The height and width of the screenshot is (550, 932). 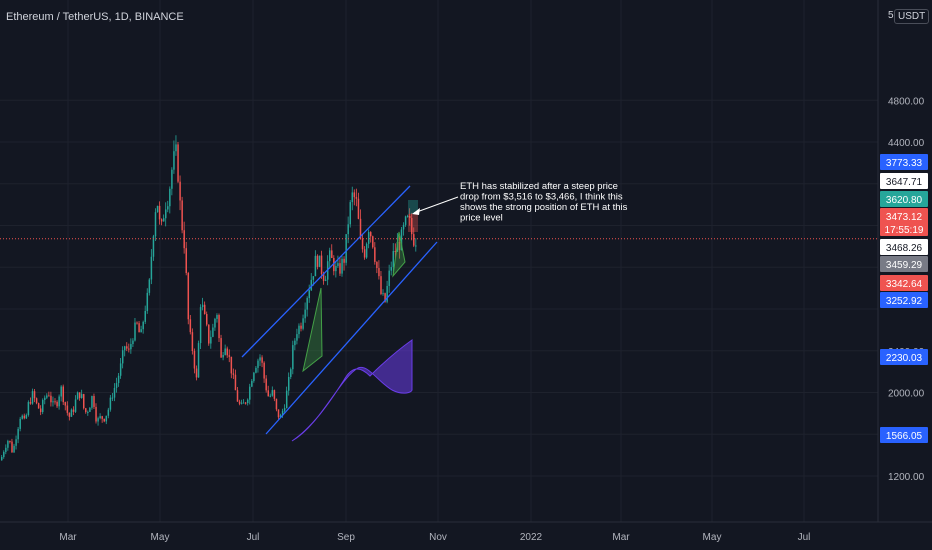 I want to click on x-axis: Mar May Jul Sep Nov 2022 Mar May Jul, so click(x=434, y=537).